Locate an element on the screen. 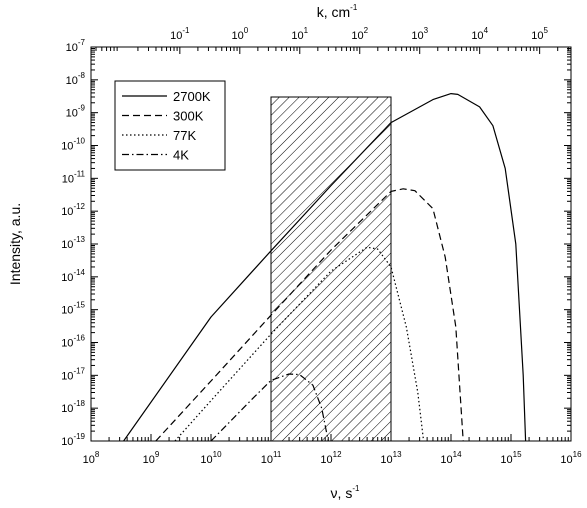 This screenshot has width=587, height=508. top-tick-label: 10² is located at coordinates (359, 34).